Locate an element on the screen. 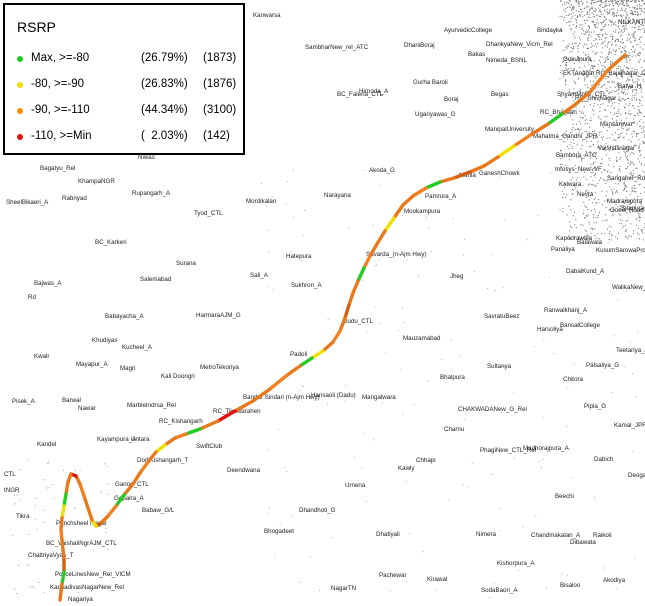  place-label: Kapoorawala is located at coordinates (574, 238).